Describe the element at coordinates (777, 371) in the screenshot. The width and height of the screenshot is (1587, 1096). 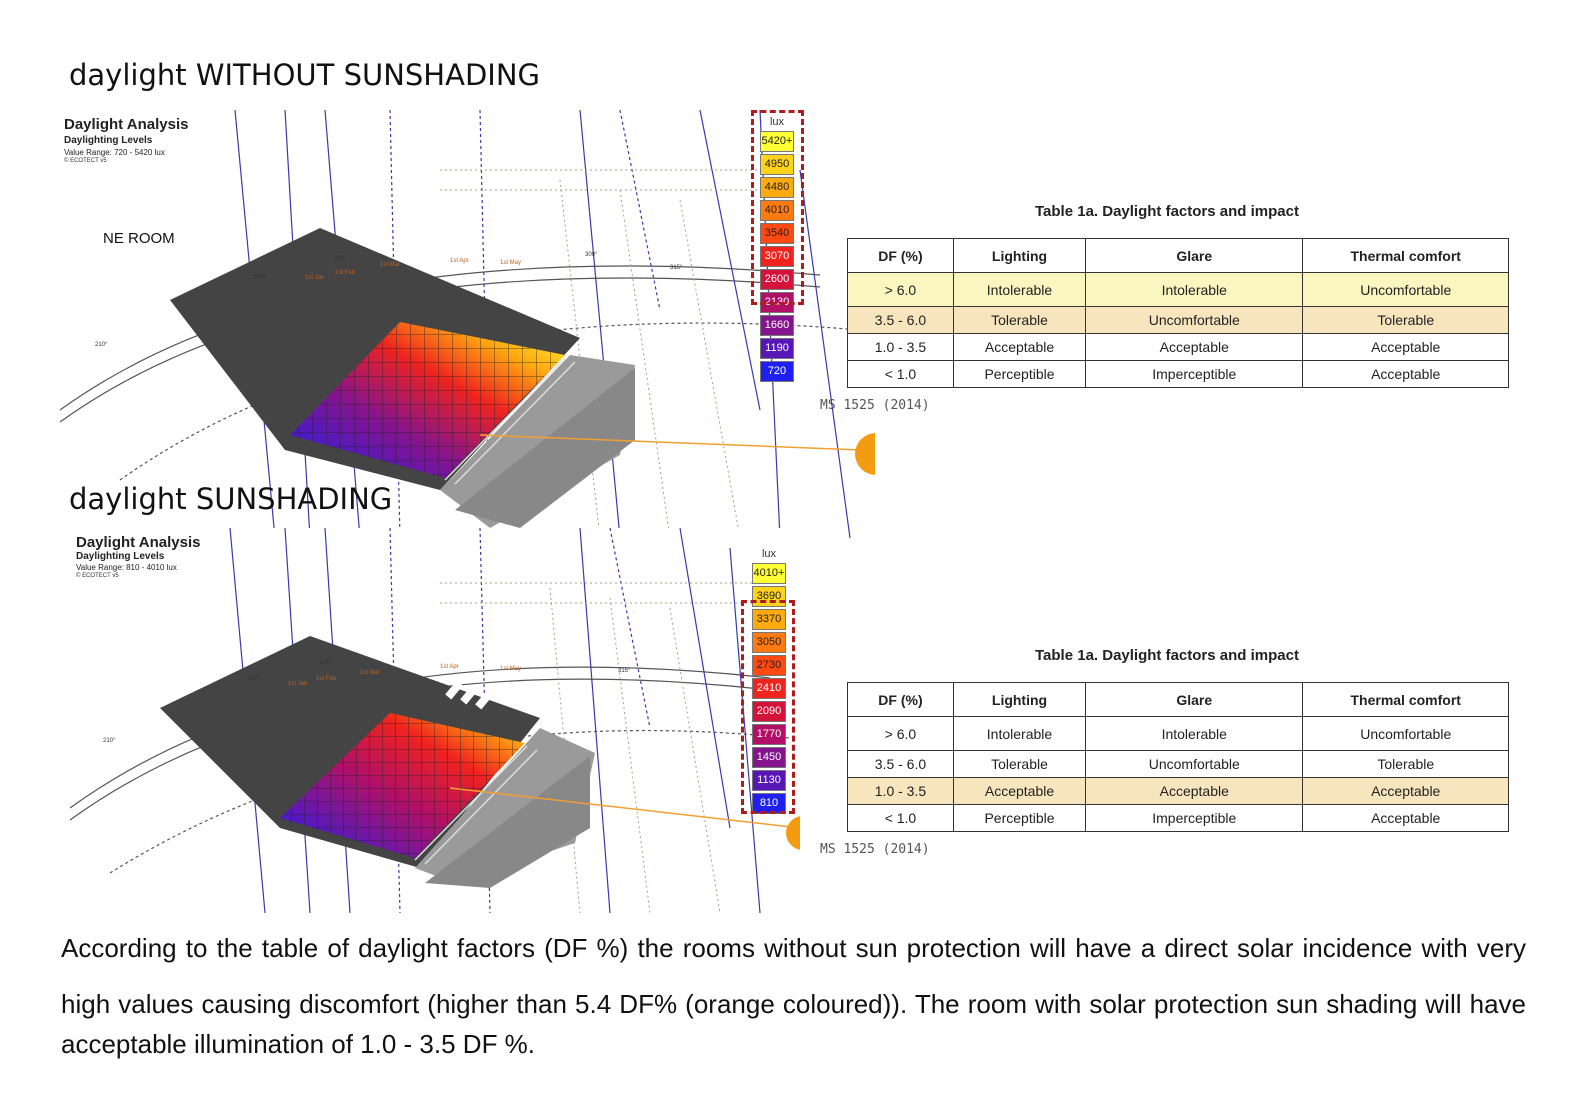
I see `legend-swatch: 720` at that location.